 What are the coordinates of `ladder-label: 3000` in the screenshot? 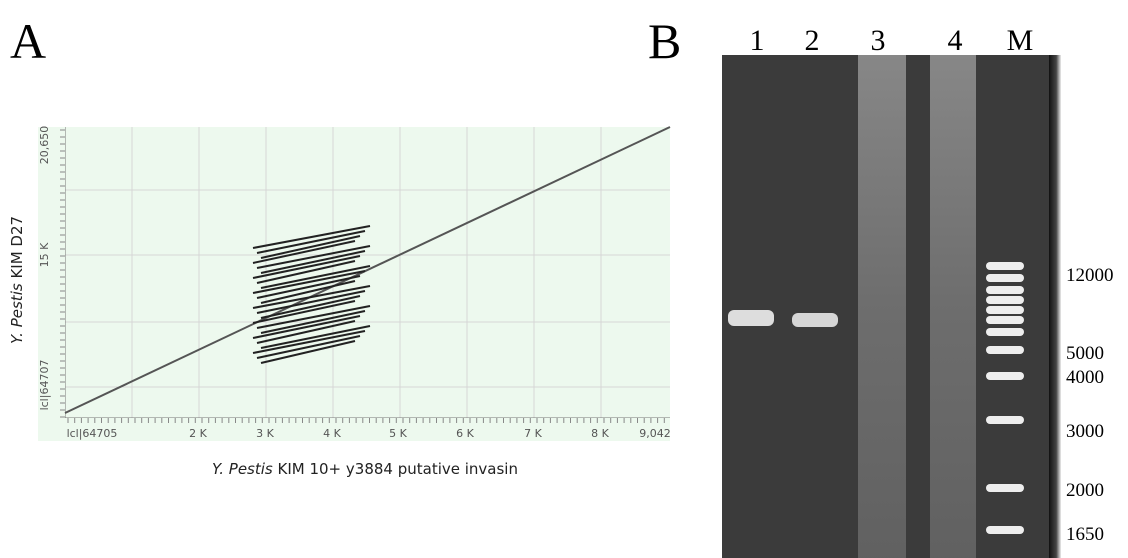 It's located at (1085, 431).